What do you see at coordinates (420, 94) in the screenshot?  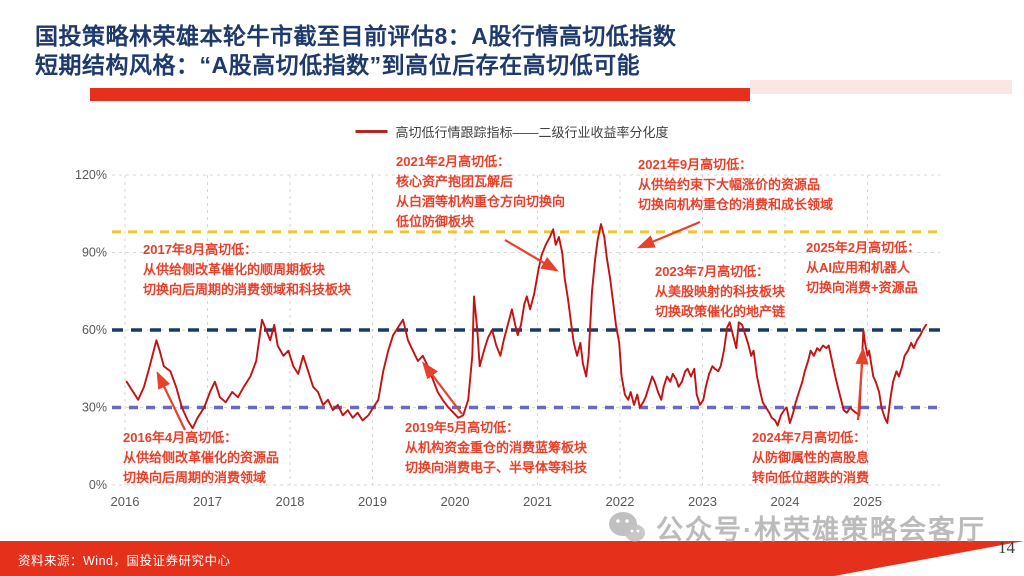 I see `title-underline-bar` at bounding box center [420, 94].